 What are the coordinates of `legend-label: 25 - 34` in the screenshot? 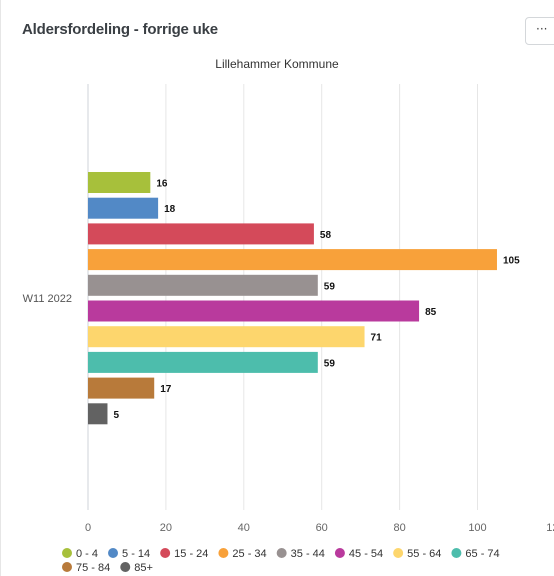 It's located at (249, 554).